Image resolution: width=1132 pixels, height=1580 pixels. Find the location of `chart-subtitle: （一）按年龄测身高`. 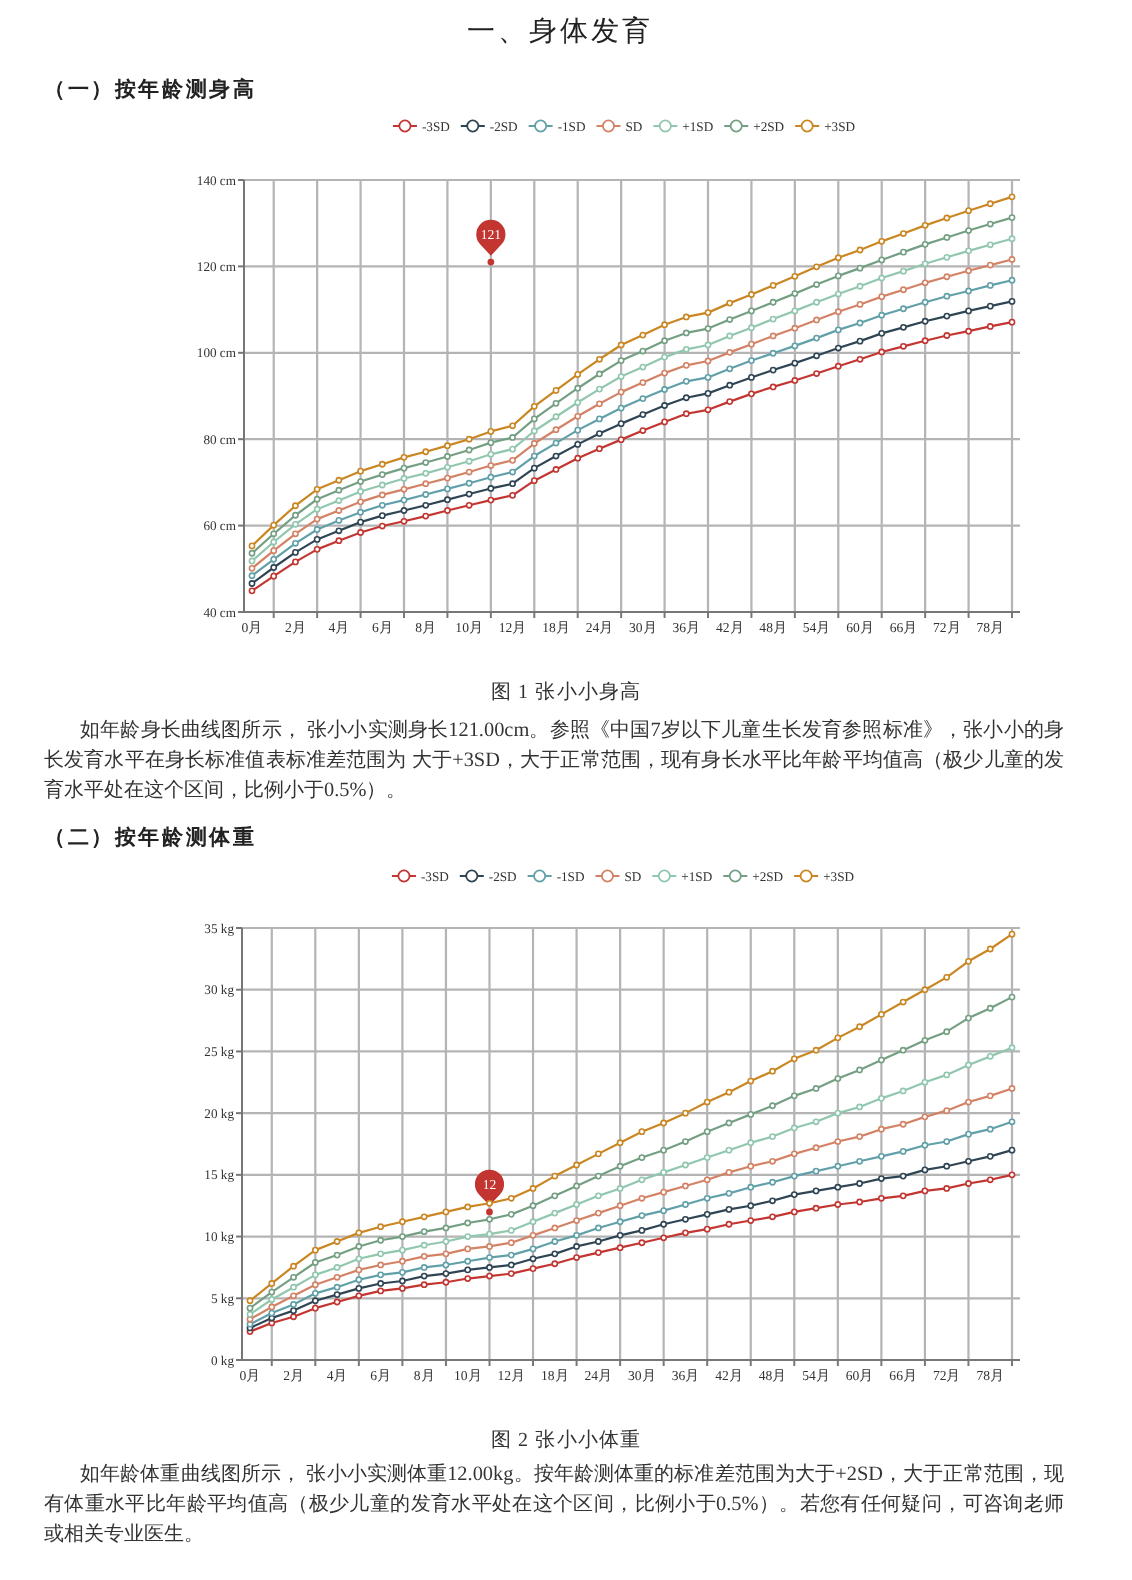

chart-subtitle: （一）按年龄测身高 is located at coordinates (150, 91).